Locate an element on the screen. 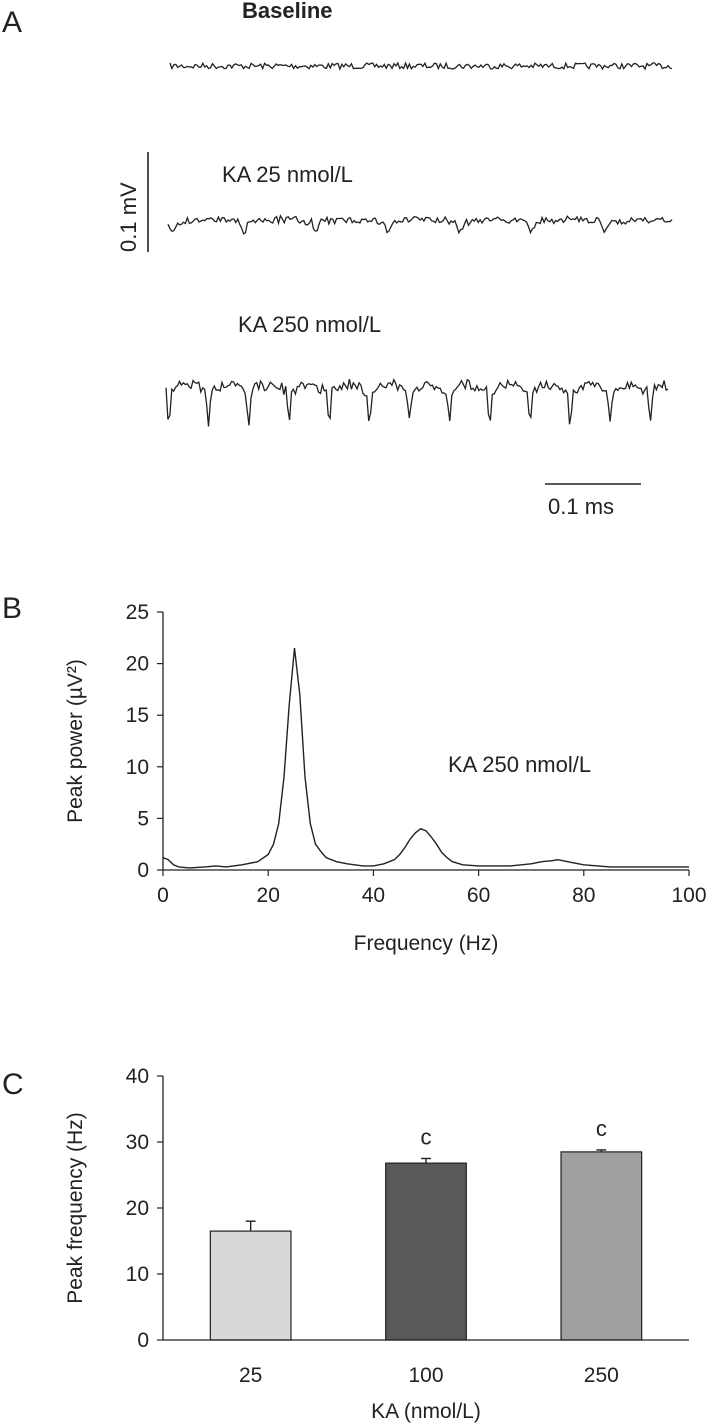  power-spectrum-line is located at coordinates (425, 758).